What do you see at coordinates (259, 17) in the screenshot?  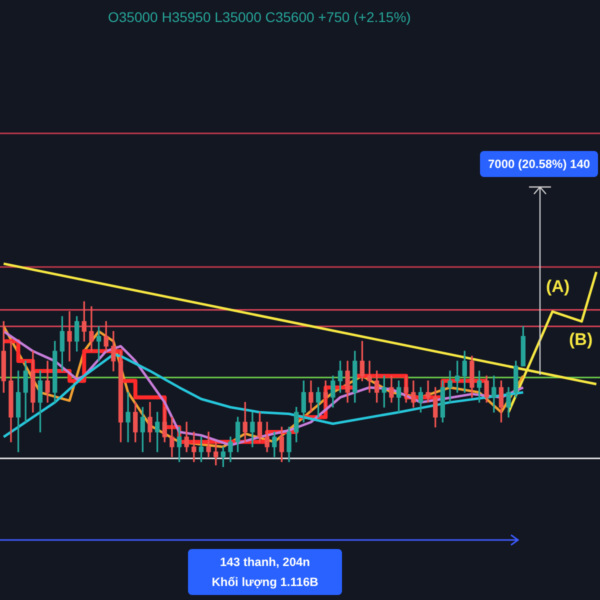 I see `text: O35000 H35950 L35000 C35600 +750 (+2.15%)` at bounding box center [259, 17].